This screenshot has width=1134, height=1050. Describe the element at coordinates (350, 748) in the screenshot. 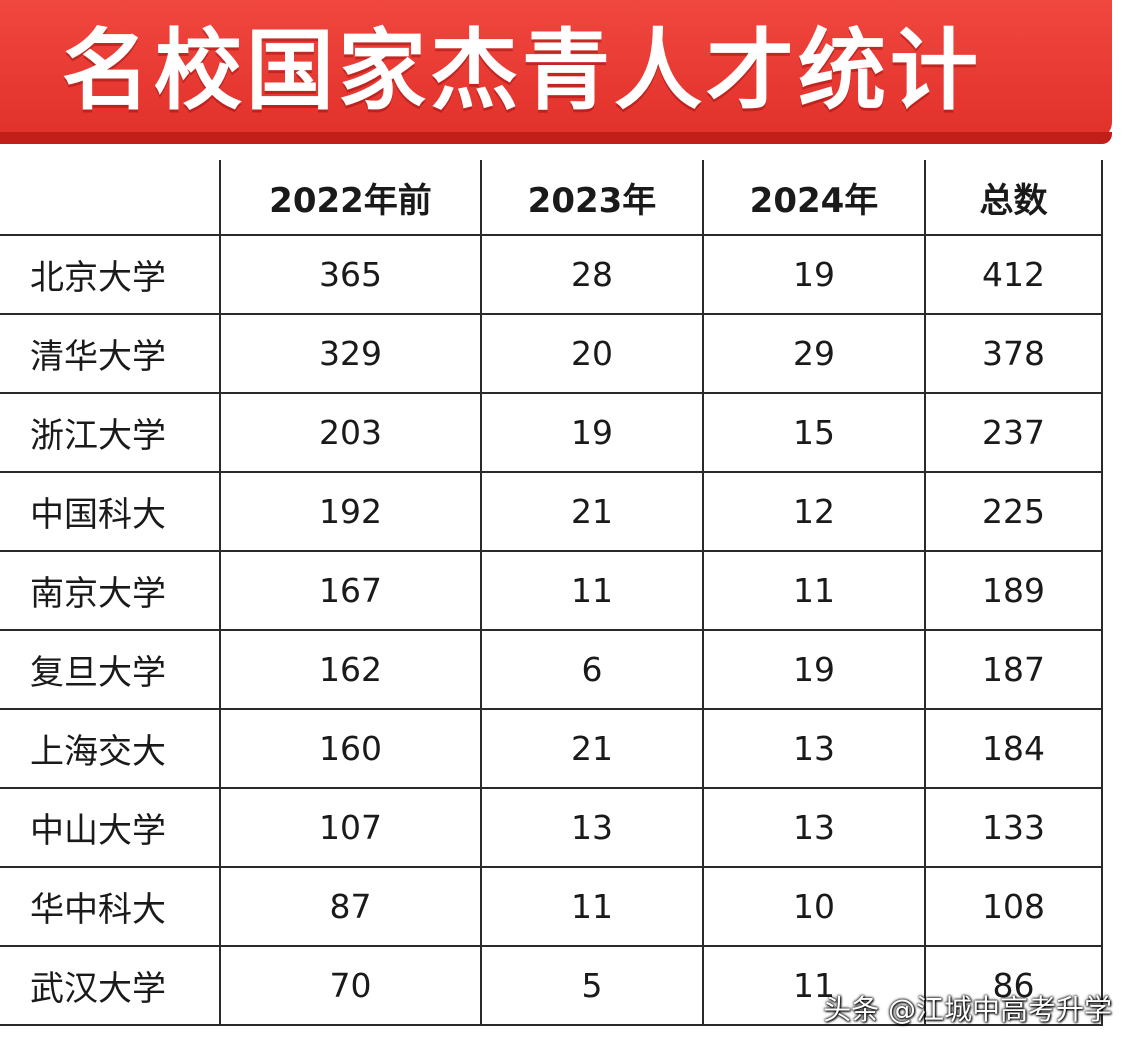

I see `cell-before-2022: 160` at that location.